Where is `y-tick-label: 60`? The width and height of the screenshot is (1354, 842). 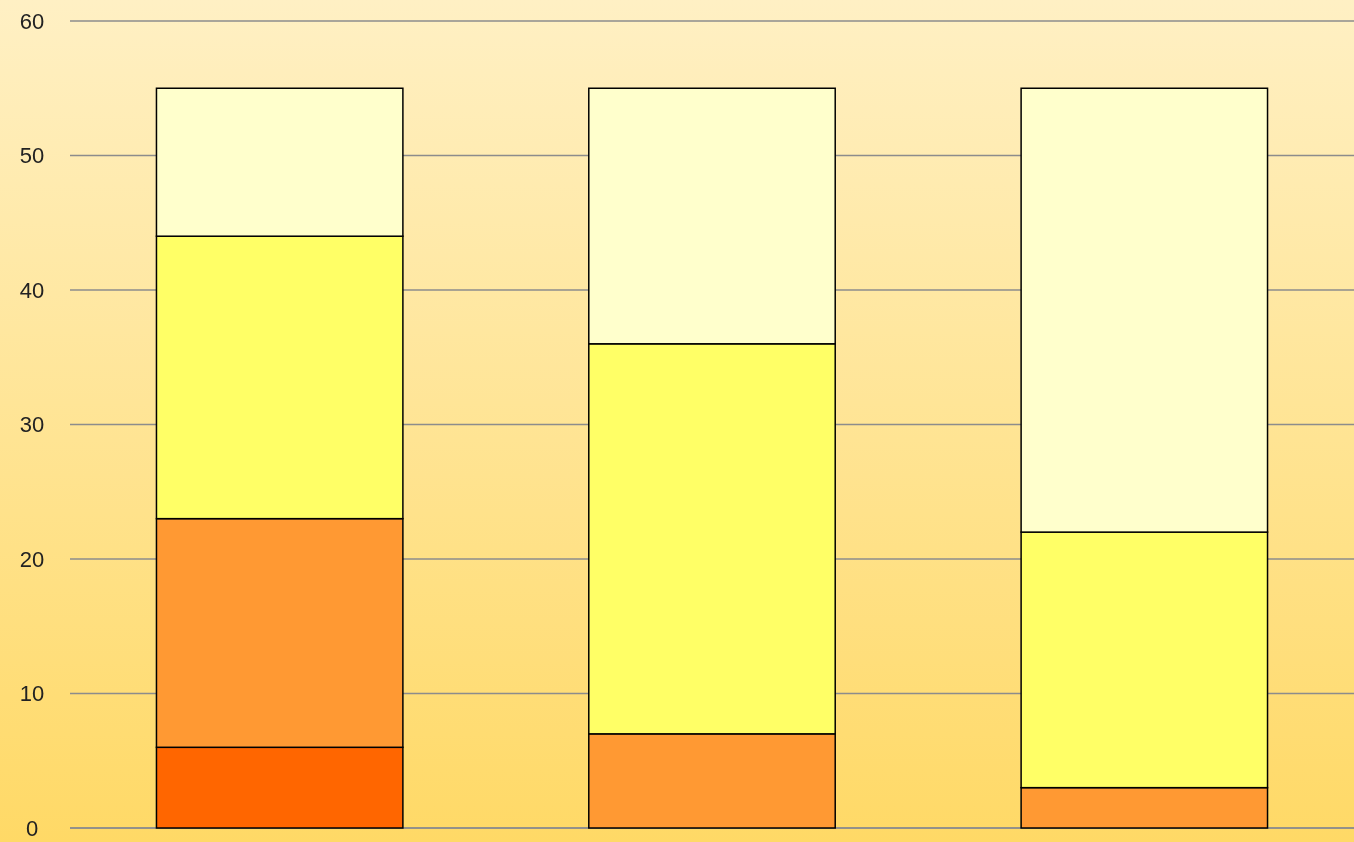
y-tick-label: 60 is located at coordinates (32, 21).